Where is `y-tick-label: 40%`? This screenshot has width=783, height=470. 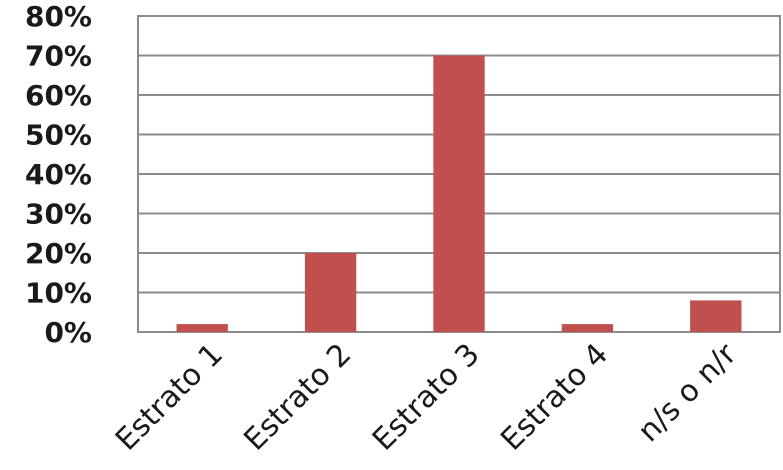 y-tick-label: 40% is located at coordinates (58, 174).